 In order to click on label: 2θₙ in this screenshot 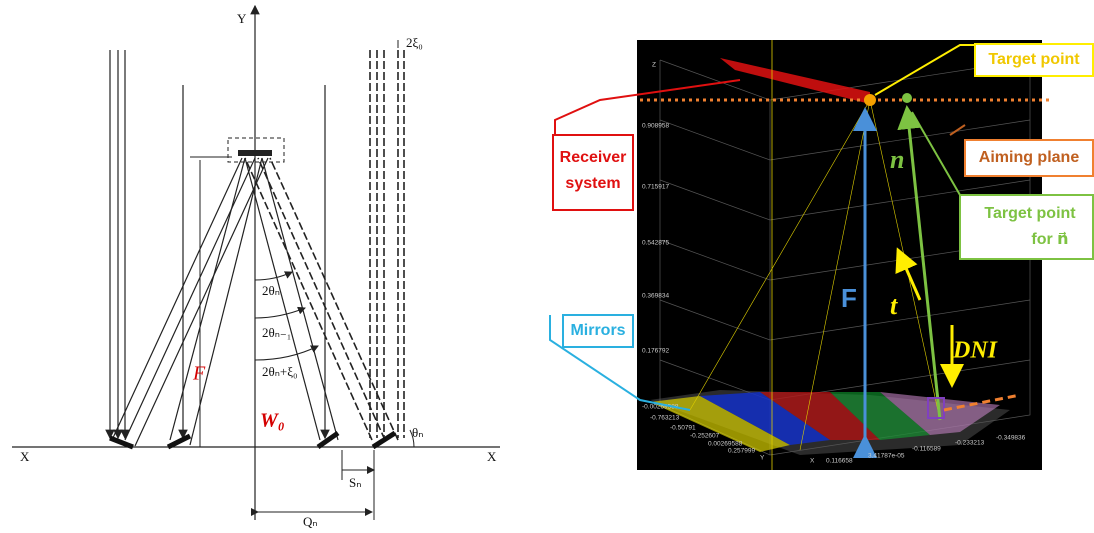, I will do `click(271, 290)`.